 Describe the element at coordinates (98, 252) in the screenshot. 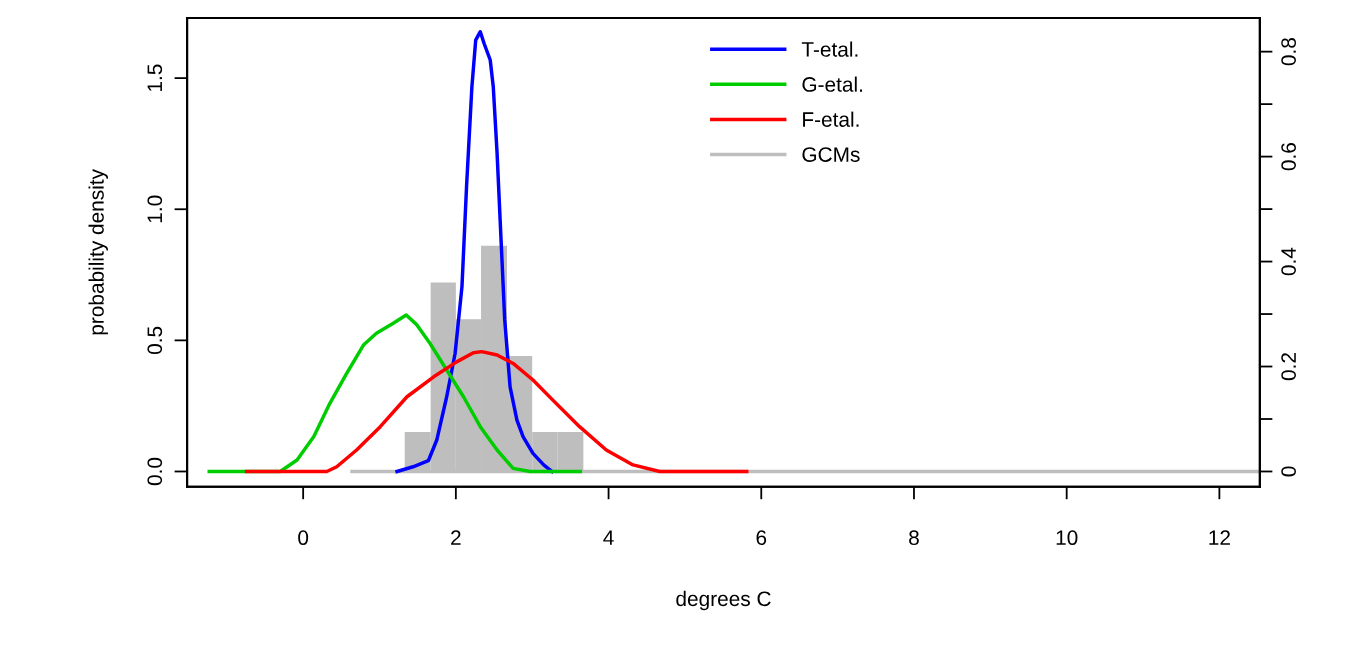

I see `y-axis-title: probability density` at that location.